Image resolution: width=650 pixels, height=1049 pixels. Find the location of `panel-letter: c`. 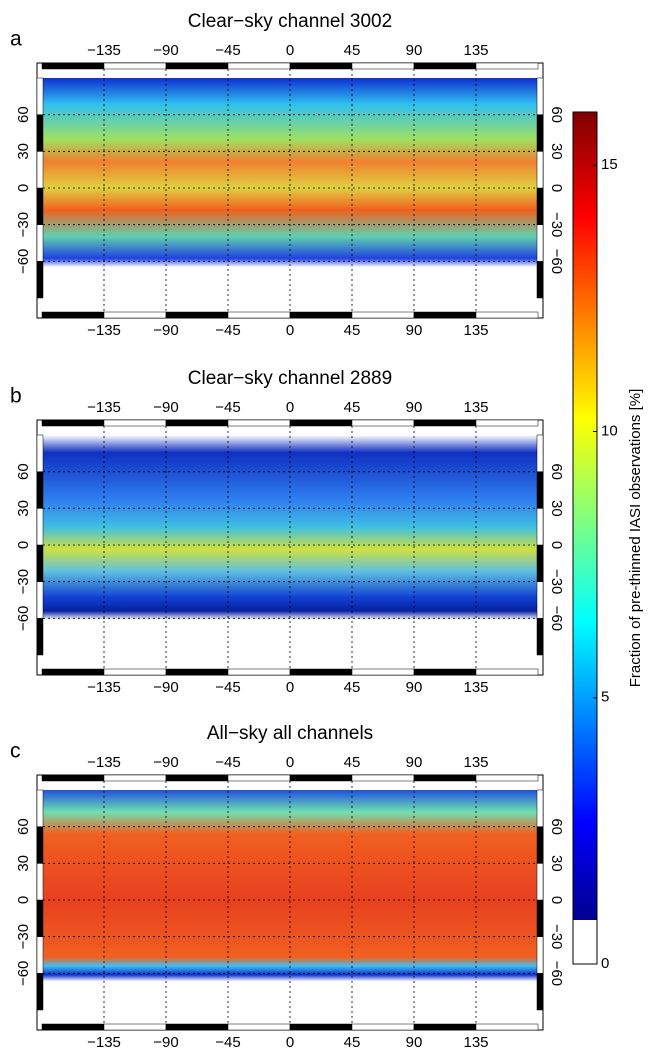

panel-letter: c is located at coordinates (15, 751).